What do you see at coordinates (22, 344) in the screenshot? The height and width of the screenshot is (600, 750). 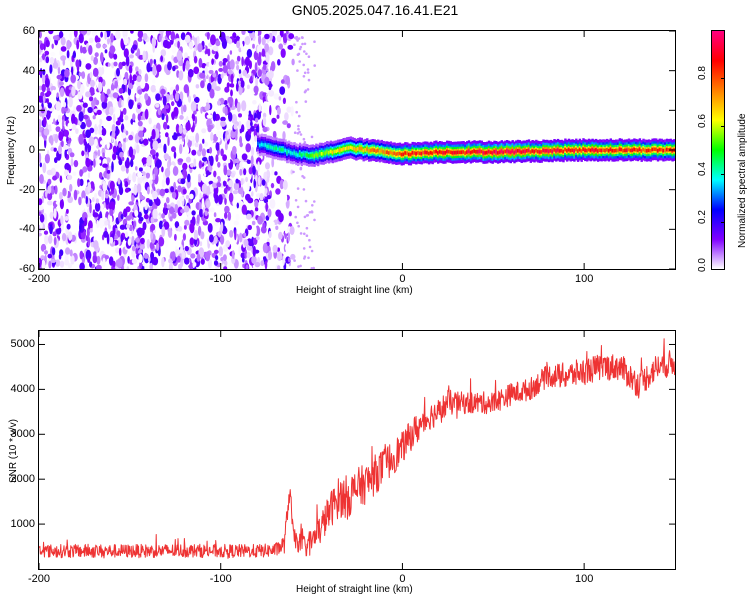 I see `snr-y-tick-label: 5000` at bounding box center [22, 344].